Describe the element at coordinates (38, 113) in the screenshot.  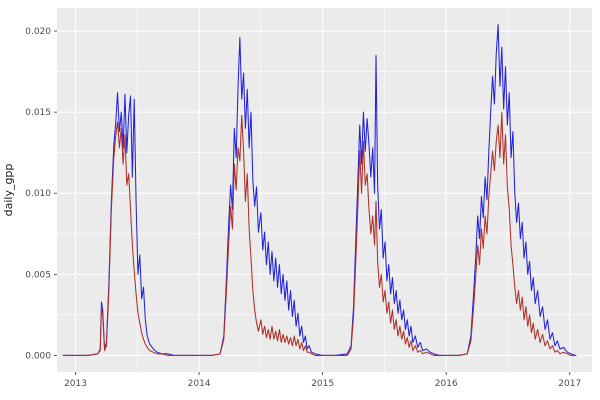
I see `y-tick-label: 0.015` at that location.